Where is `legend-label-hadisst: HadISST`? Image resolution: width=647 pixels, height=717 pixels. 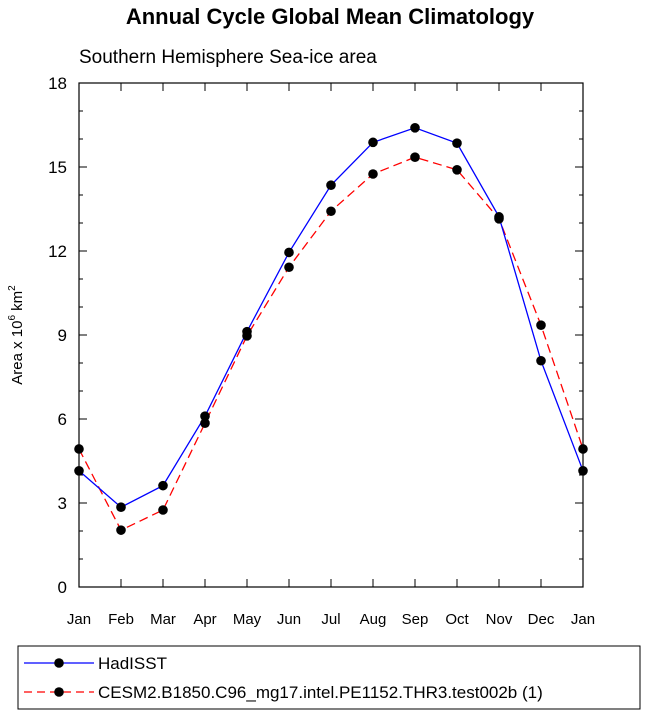
legend-label-hadisst: HadISST is located at coordinates (132, 663).